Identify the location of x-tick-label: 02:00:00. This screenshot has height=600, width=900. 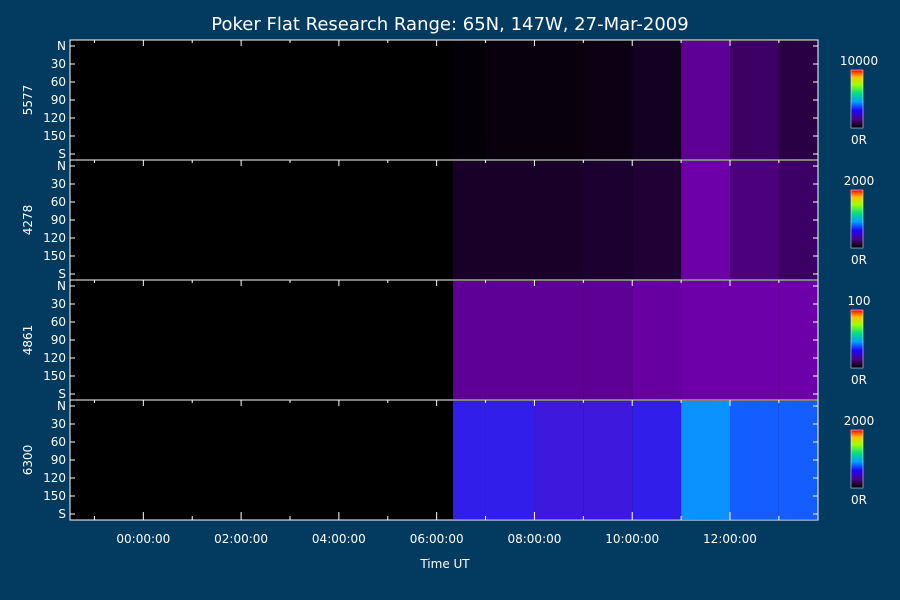
(241, 539).